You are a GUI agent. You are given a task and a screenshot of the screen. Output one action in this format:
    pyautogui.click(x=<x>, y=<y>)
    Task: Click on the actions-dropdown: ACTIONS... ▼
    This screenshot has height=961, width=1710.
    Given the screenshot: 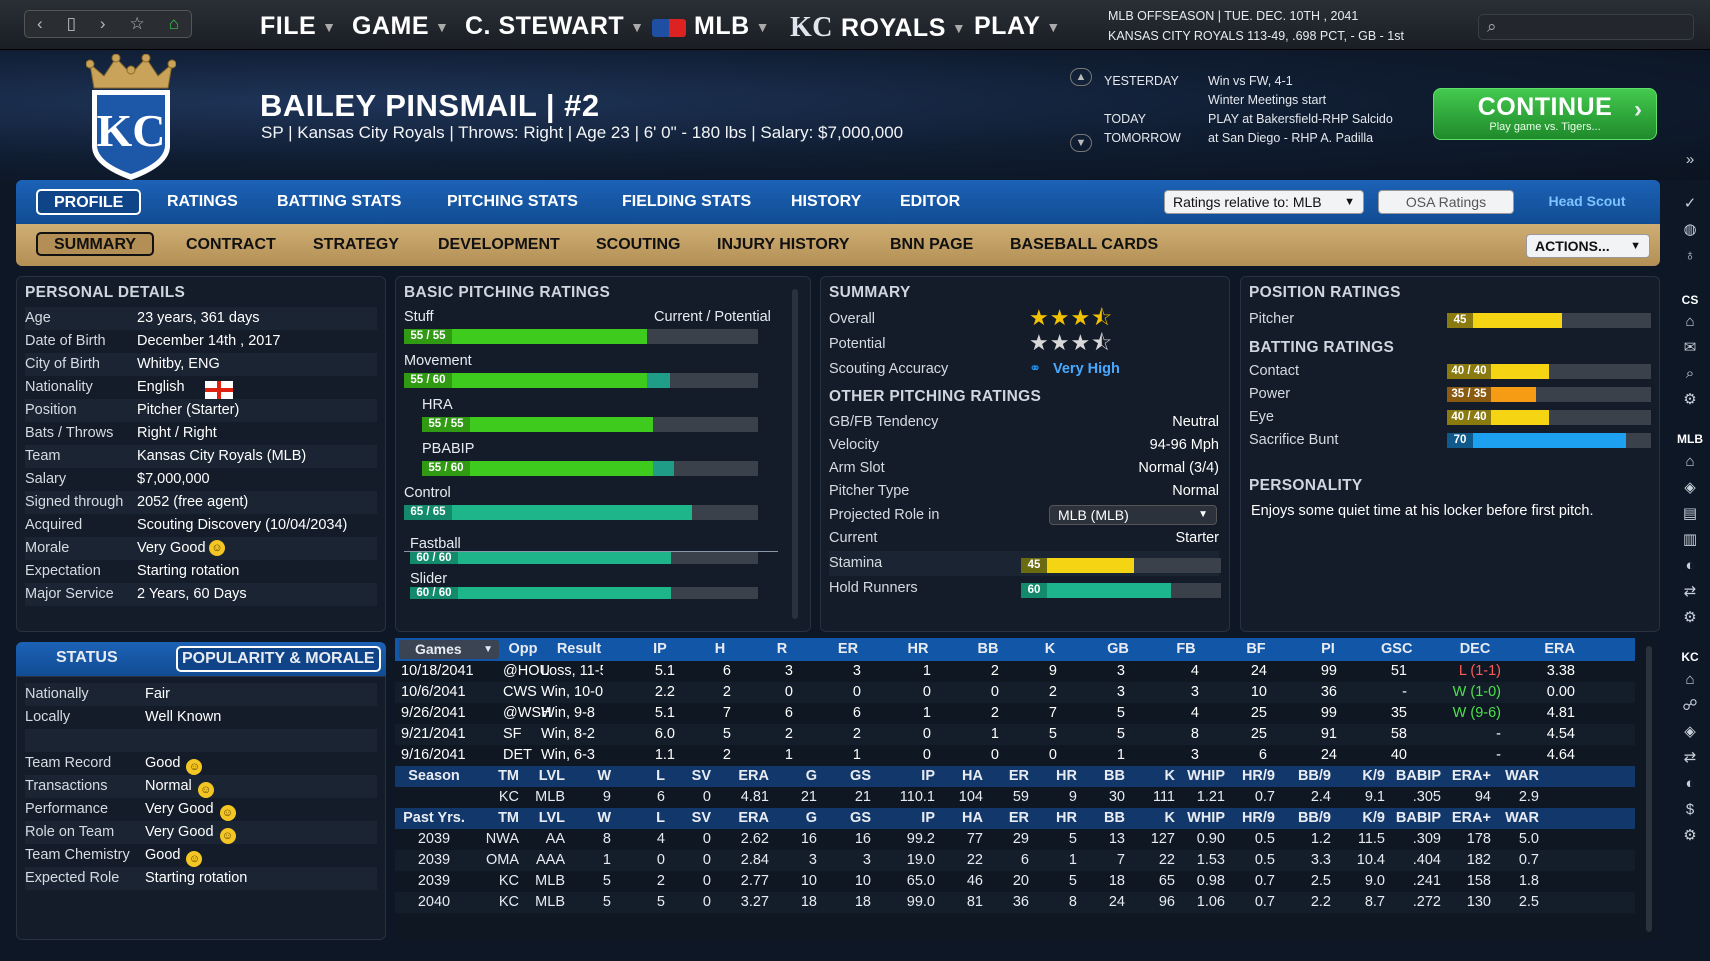 What is the action you would take?
    pyautogui.click(x=1588, y=246)
    